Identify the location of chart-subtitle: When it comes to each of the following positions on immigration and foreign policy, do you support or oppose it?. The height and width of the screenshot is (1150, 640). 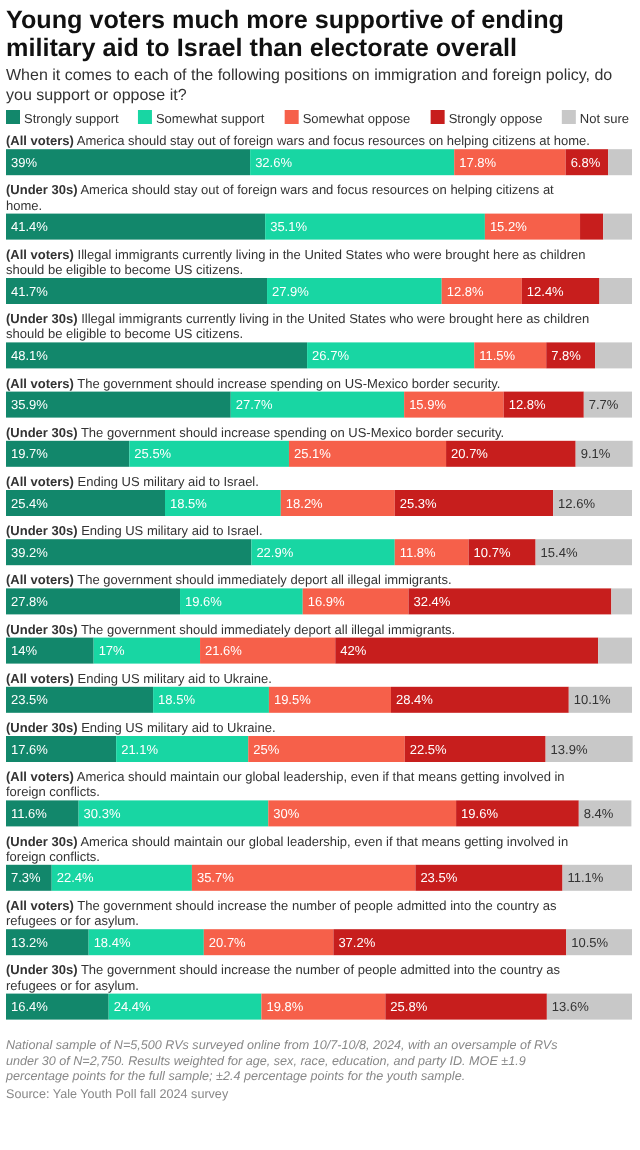
(310, 85).